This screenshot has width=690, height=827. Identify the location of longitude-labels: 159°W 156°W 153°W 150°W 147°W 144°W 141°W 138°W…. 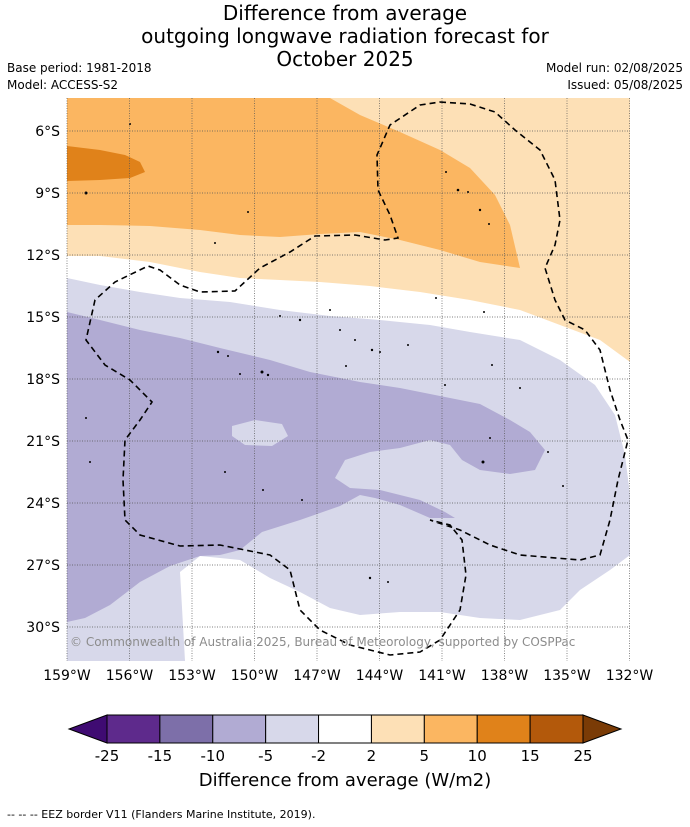
(348, 676).